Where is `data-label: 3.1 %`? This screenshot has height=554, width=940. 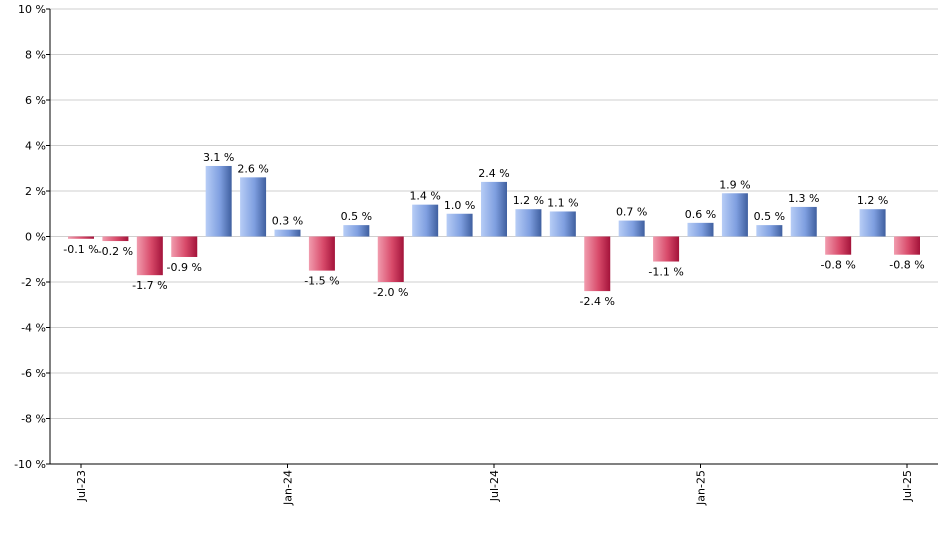
data-label: 3.1 % is located at coordinates (218, 157).